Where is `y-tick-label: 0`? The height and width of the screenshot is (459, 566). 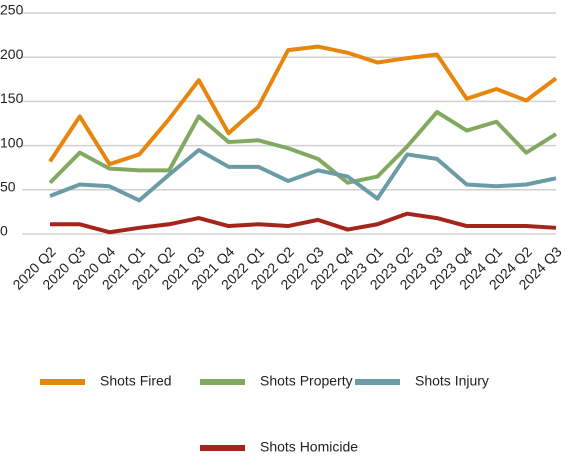 y-tick-label: 0 is located at coordinates (4, 231).